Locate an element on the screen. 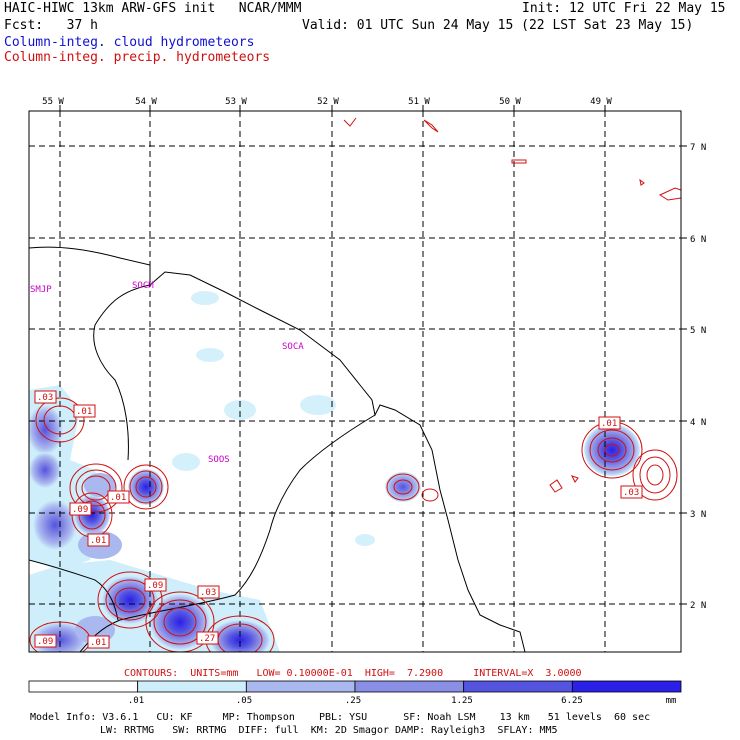 The width and height of the screenshot is (740, 740). lon-label: 54 W is located at coordinates (146, 102).